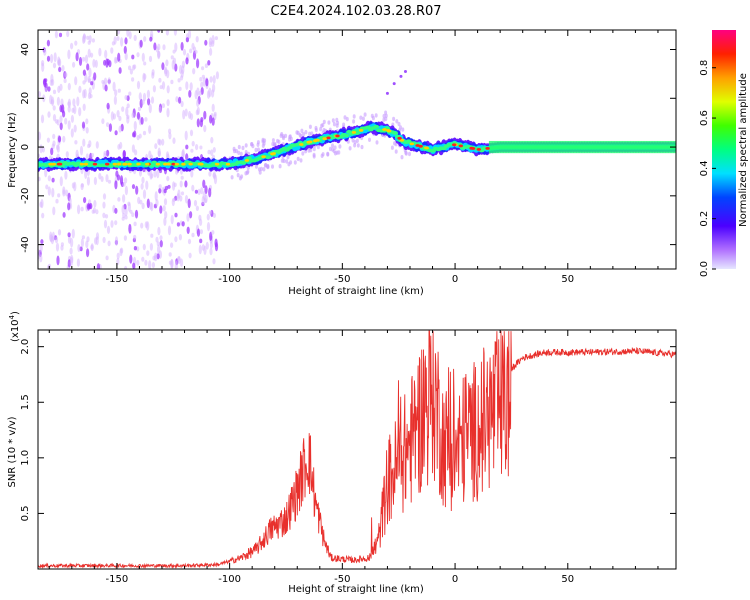  What do you see at coordinates (342, 279) in the screenshot?
I see `x-tick-label: -50` at bounding box center [342, 279].